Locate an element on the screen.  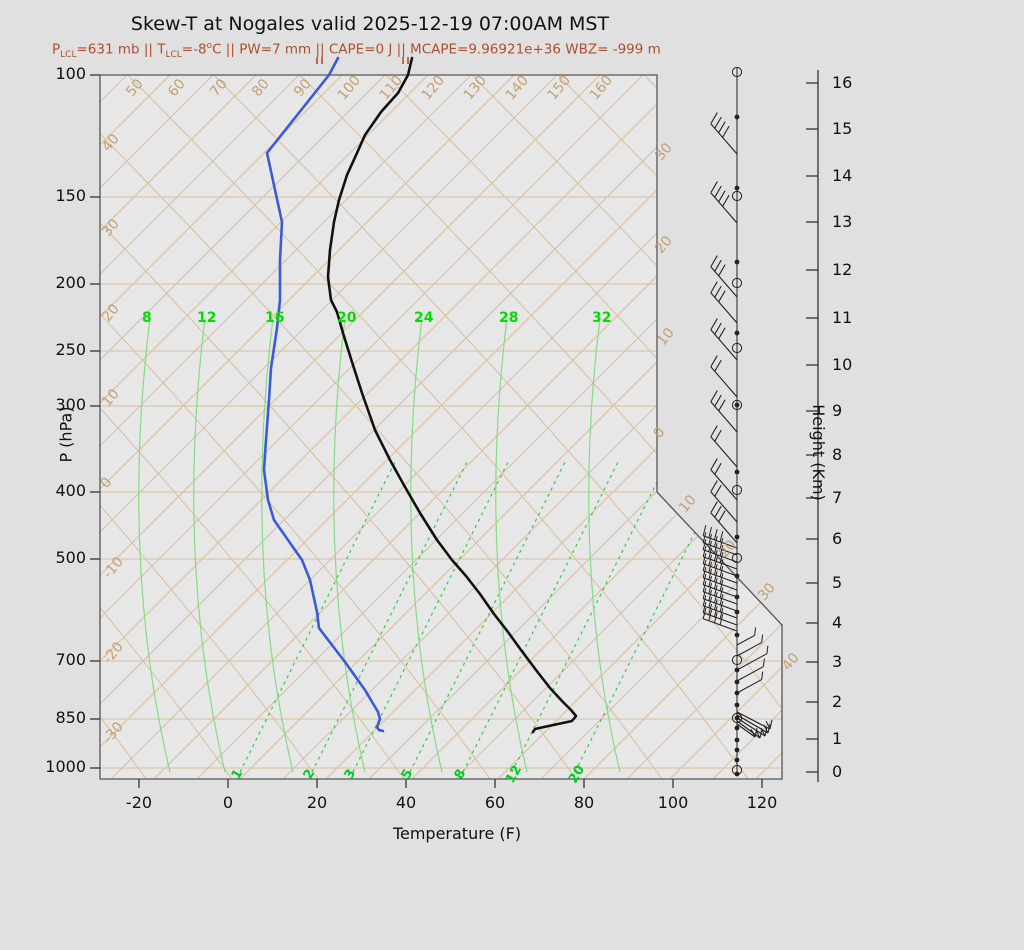
temperature-tick-label: 0 is located at coordinates (228, 802).